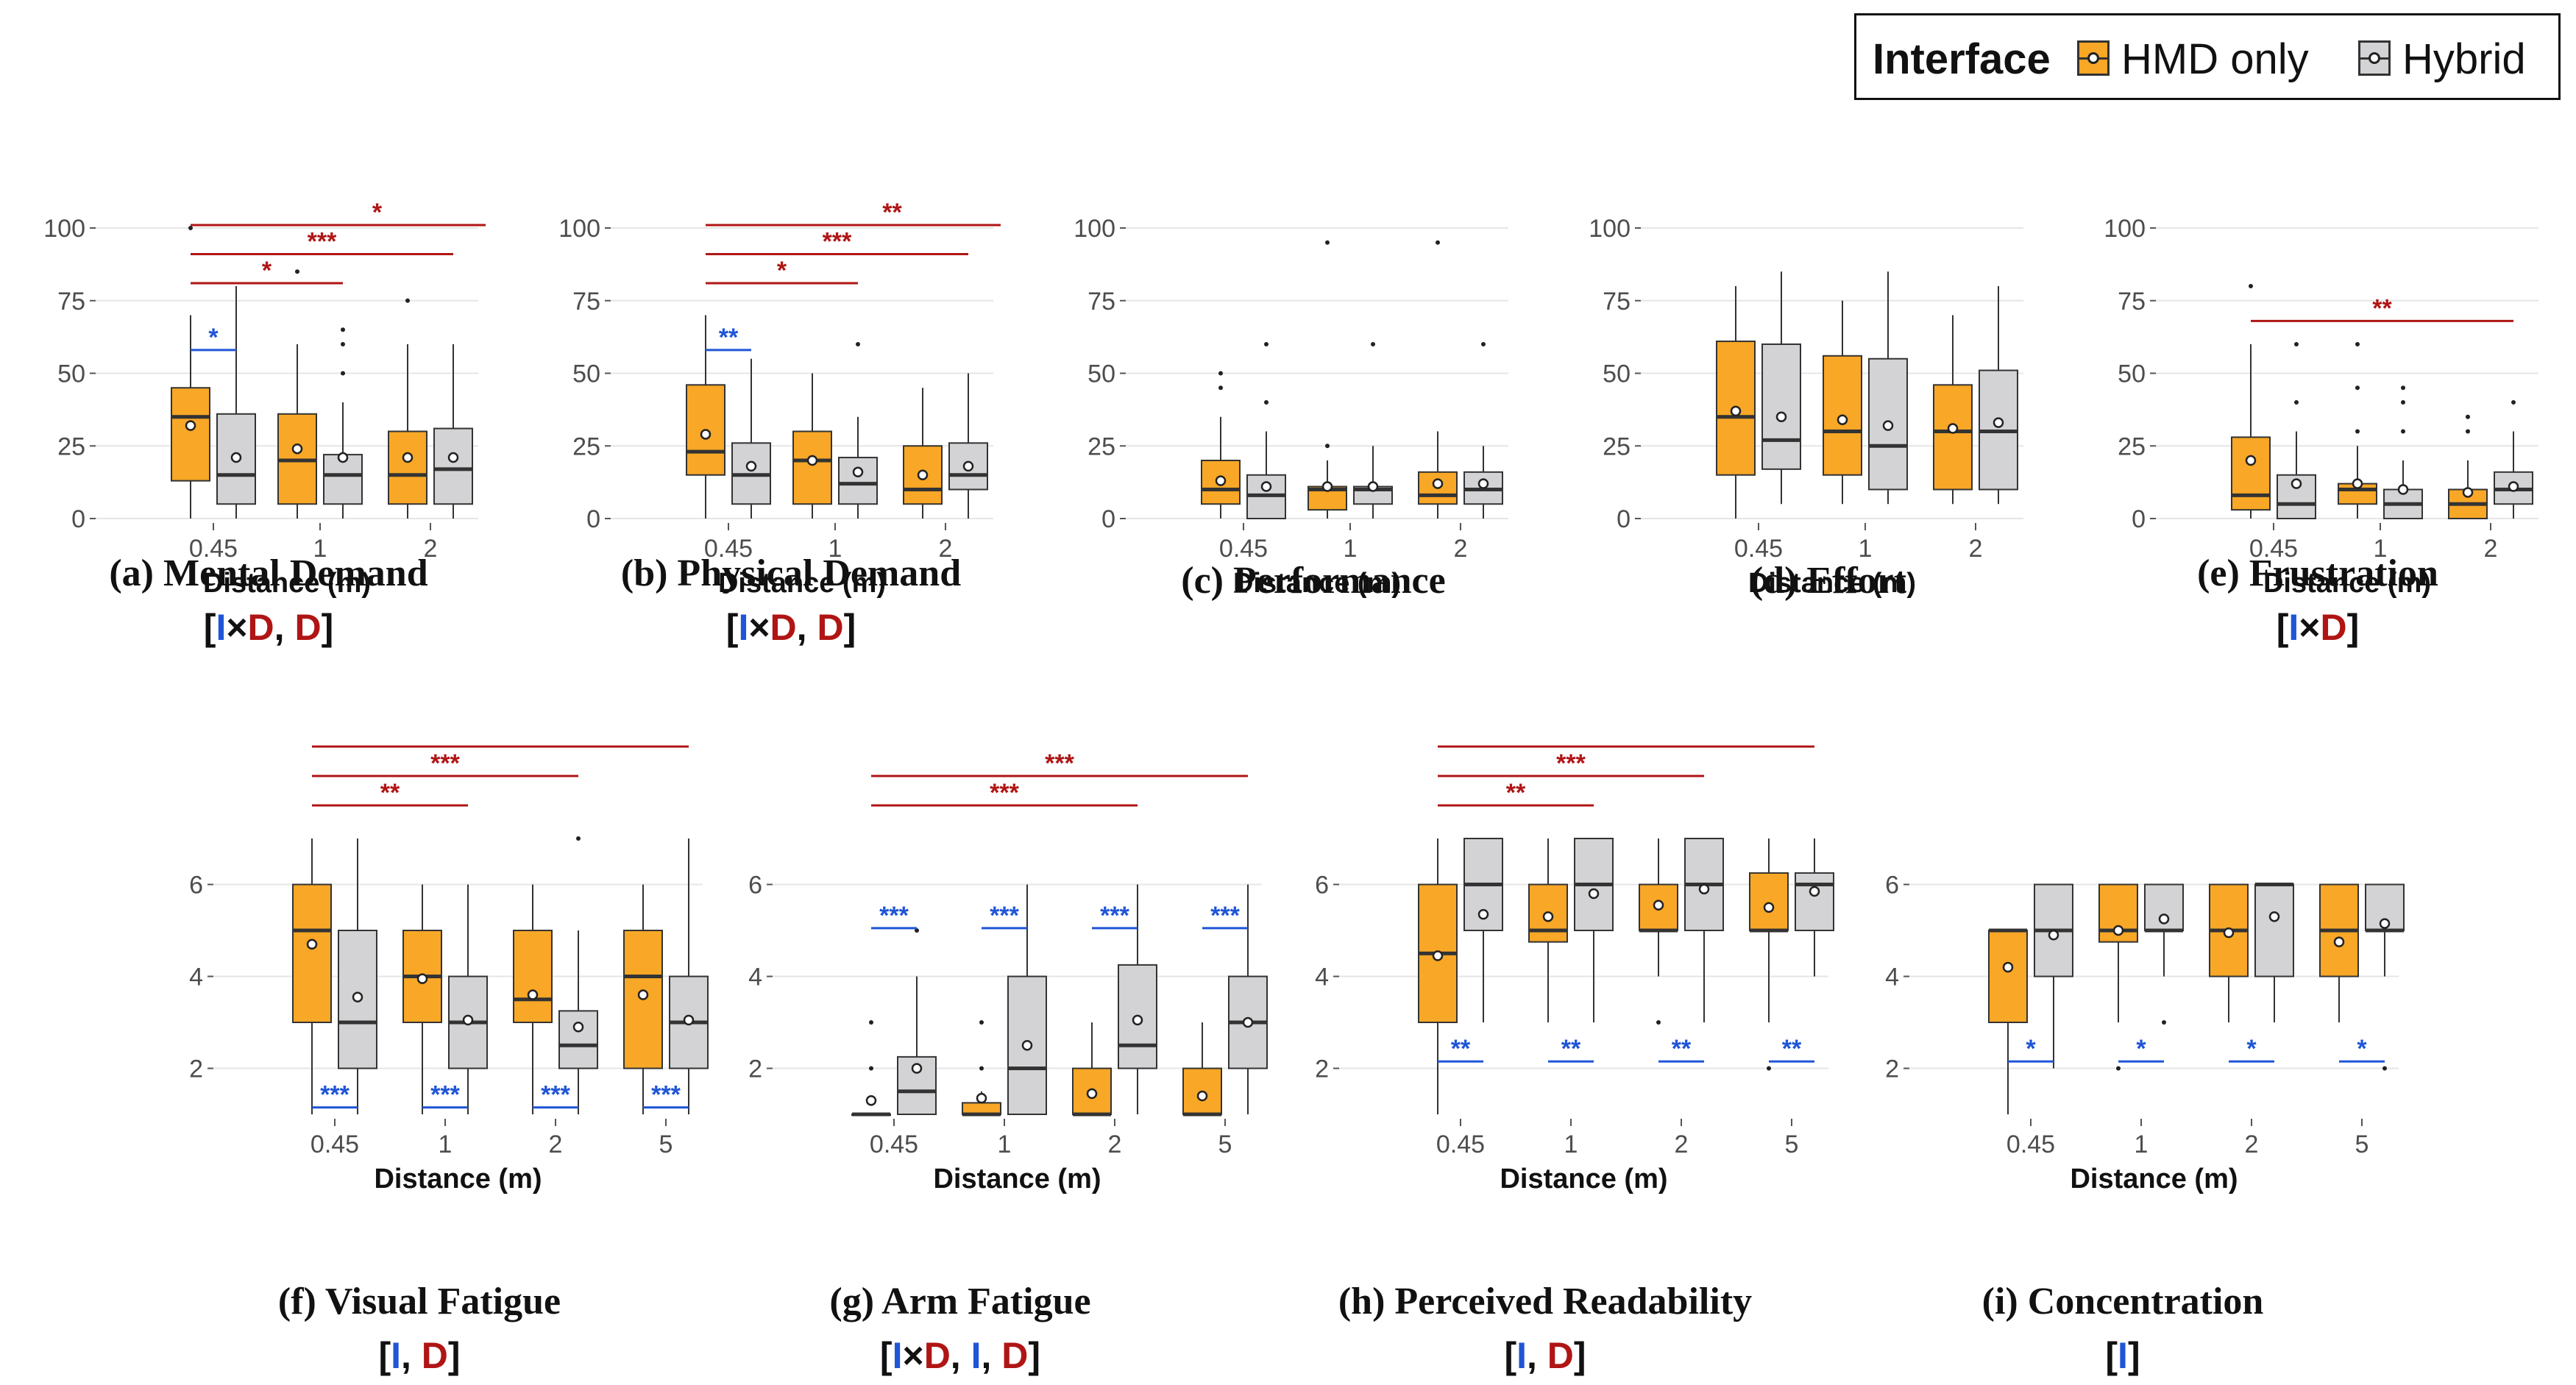 This screenshot has width=2576, height=1385. Describe the element at coordinates (1008, 972) in the screenshot. I see `panel-g-chart: 2 4 6 0.45 1 2 5 Distance (m) *** *** *** *** *** ***` at that location.